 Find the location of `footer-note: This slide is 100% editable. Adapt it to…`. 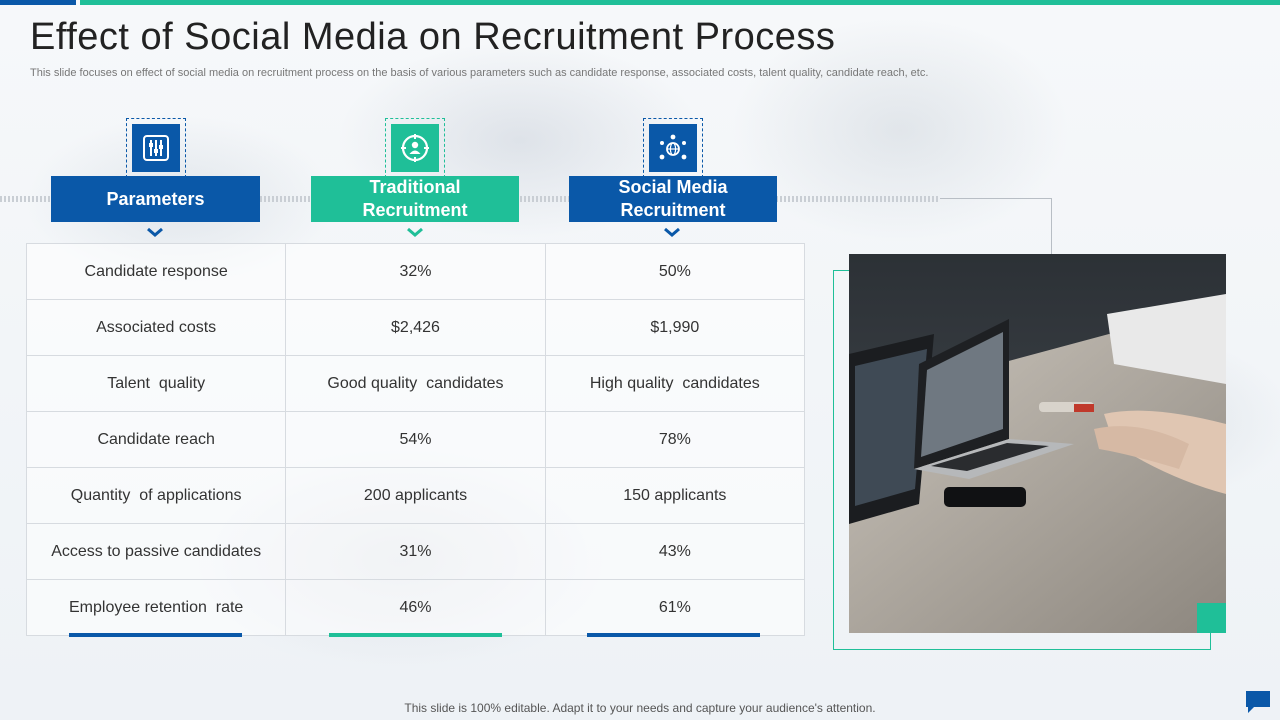

footer-note: This slide is 100% editable. Adapt it to… is located at coordinates (640, 708).